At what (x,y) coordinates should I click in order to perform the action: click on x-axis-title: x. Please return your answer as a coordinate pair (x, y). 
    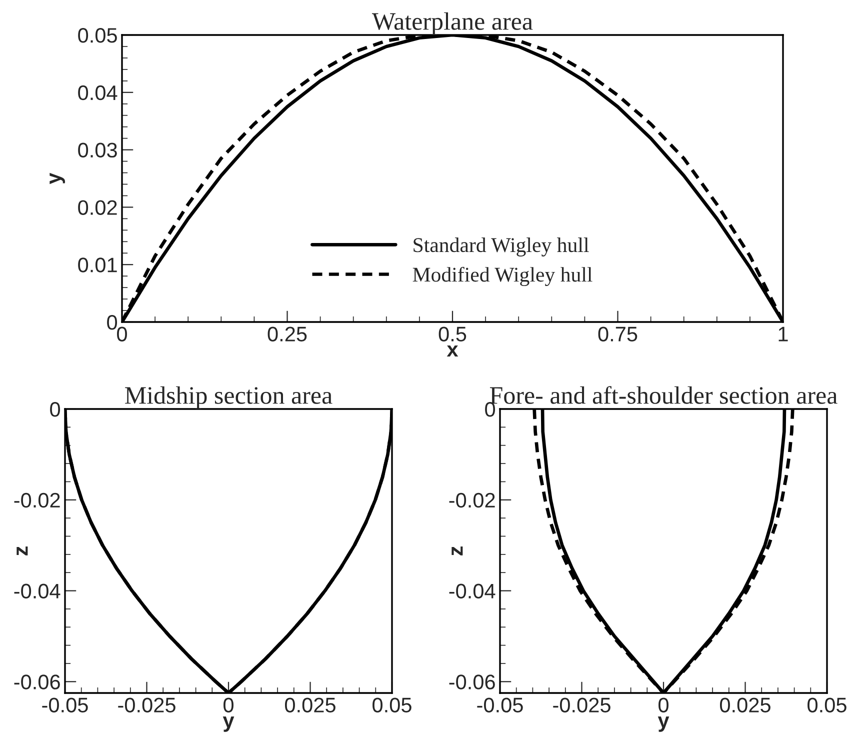
    Looking at the image, I should click on (452, 351).